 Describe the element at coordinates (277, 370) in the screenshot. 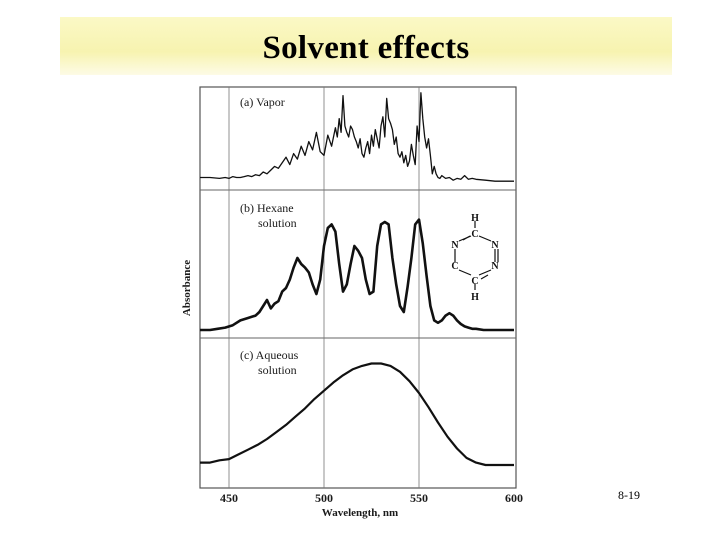

I see `panel-label-aqueous-2: solution` at that location.